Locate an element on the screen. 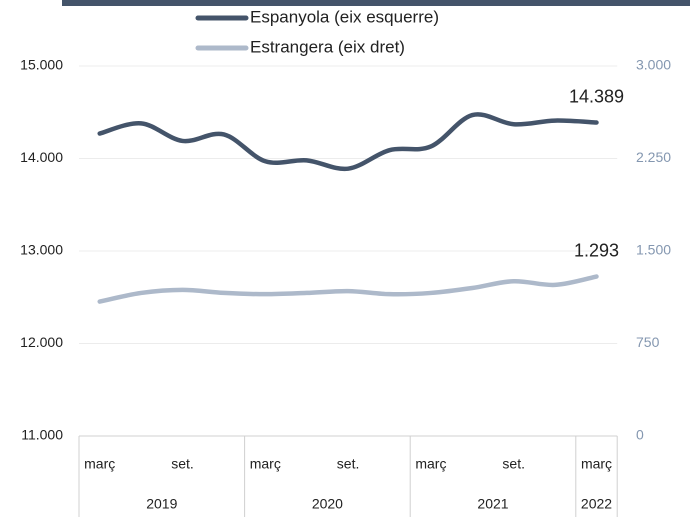  data-label: 14.389 is located at coordinates (596, 96).